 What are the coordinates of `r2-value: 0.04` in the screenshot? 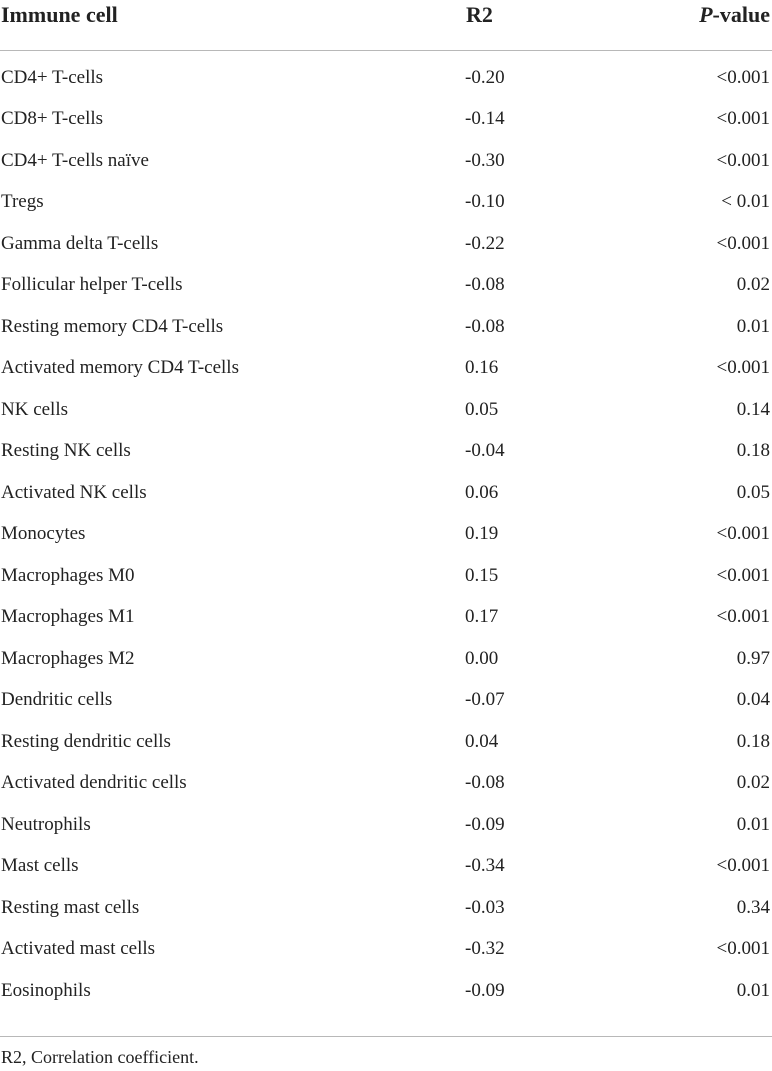 It's located at (482, 741).